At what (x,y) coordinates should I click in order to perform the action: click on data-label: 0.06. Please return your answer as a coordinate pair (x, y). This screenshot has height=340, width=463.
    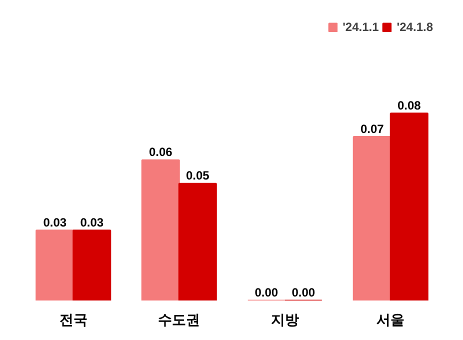
    Looking at the image, I should click on (160, 152).